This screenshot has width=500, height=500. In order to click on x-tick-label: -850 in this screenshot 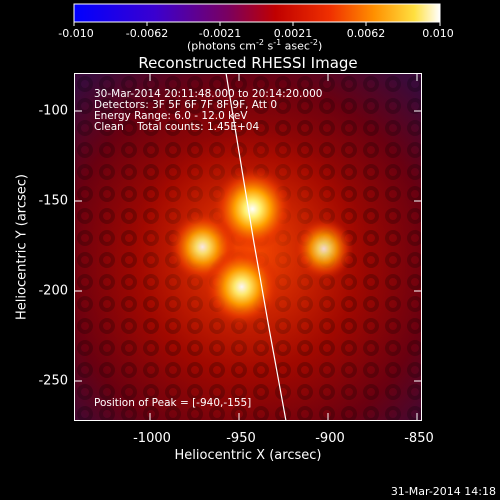, I will do `click(419, 438)`.